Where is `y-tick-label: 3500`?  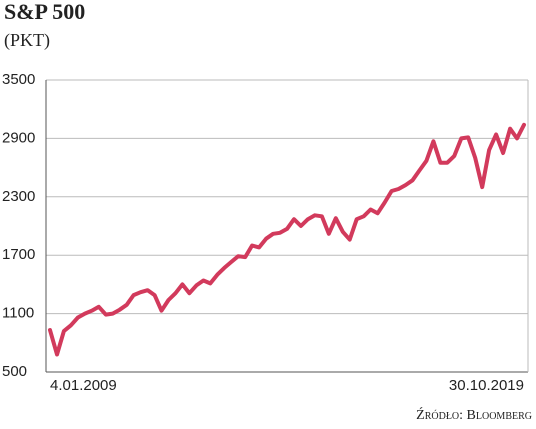
y-tick-label: 3500 is located at coordinates (18, 79).